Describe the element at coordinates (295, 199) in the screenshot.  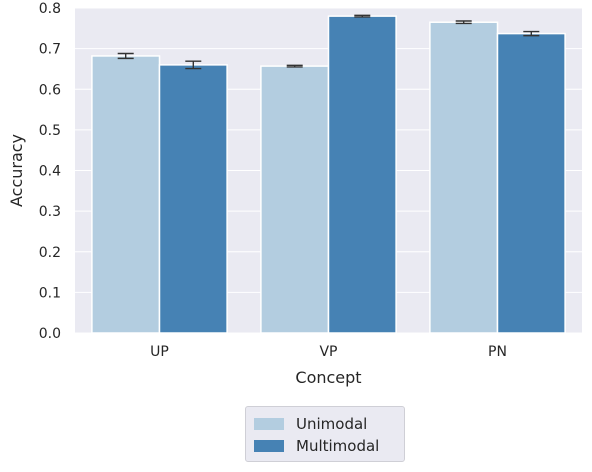
I see `bar-unimodal-vp` at that location.